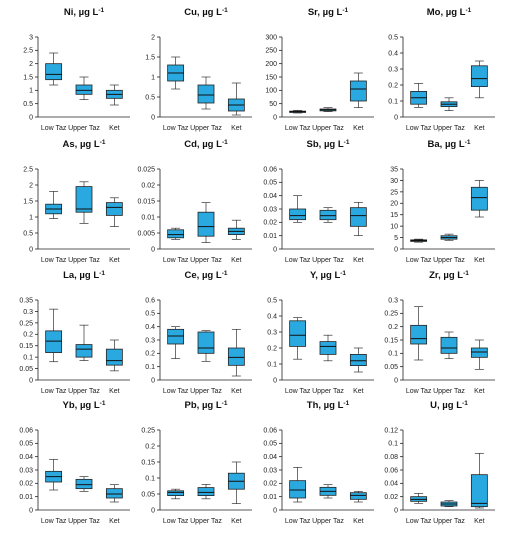  What do you see at coordinates (271, 37) in the screenshot?
I see `y-tick-label: 300` at bounding box center [271, 37].